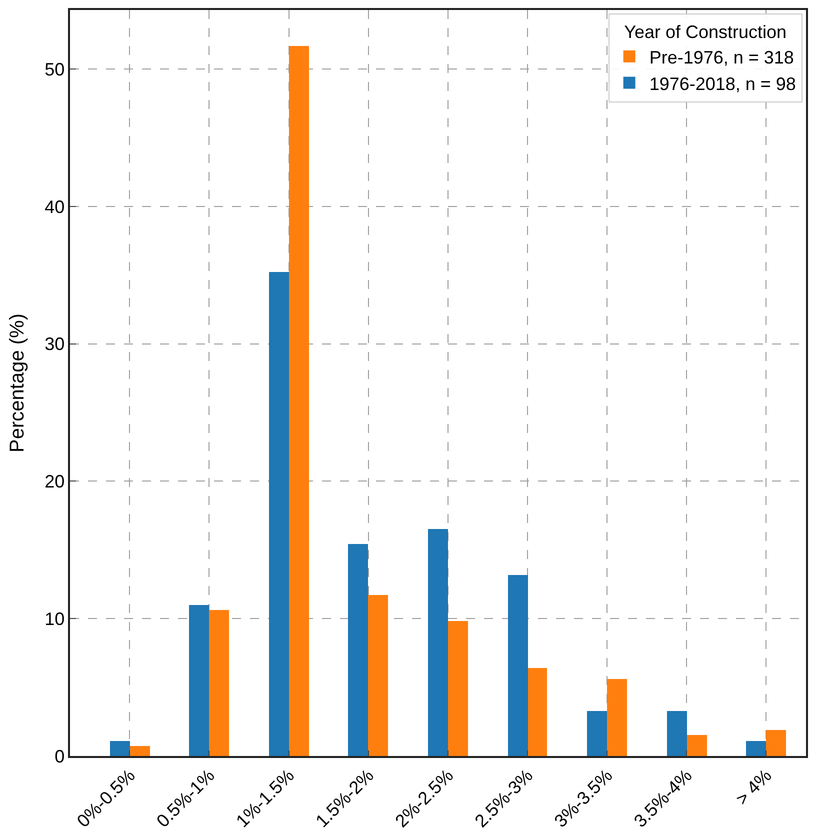  Describe the element at coordinates (54, 618) in the screenshot. I see `y-tick-label: 10` at that location.